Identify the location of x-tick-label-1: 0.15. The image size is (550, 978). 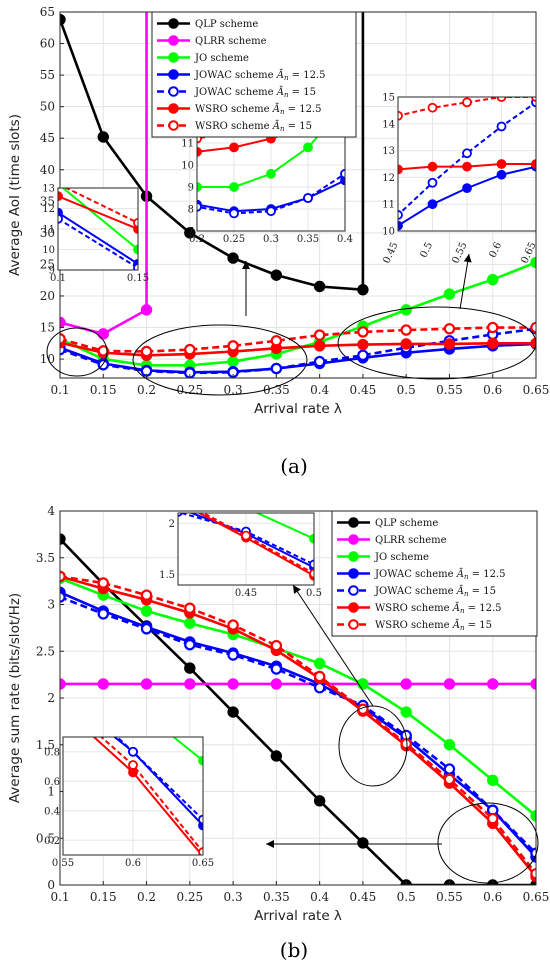
(103, 390).